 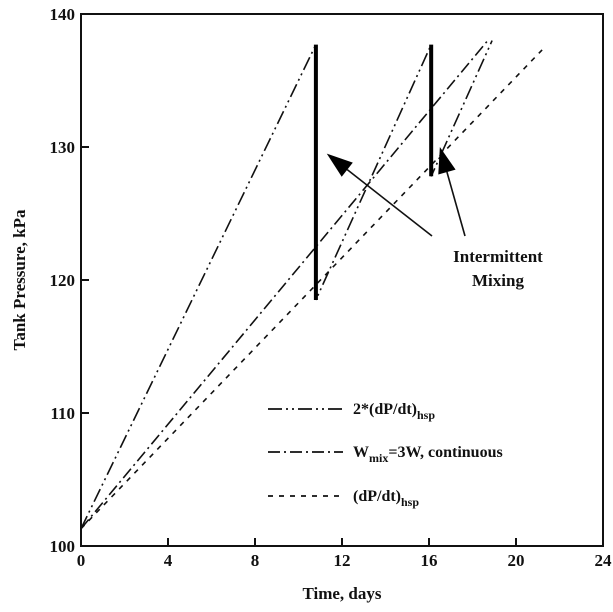 I want to click on x-tick-label: 12, so click(x=342, y=560).